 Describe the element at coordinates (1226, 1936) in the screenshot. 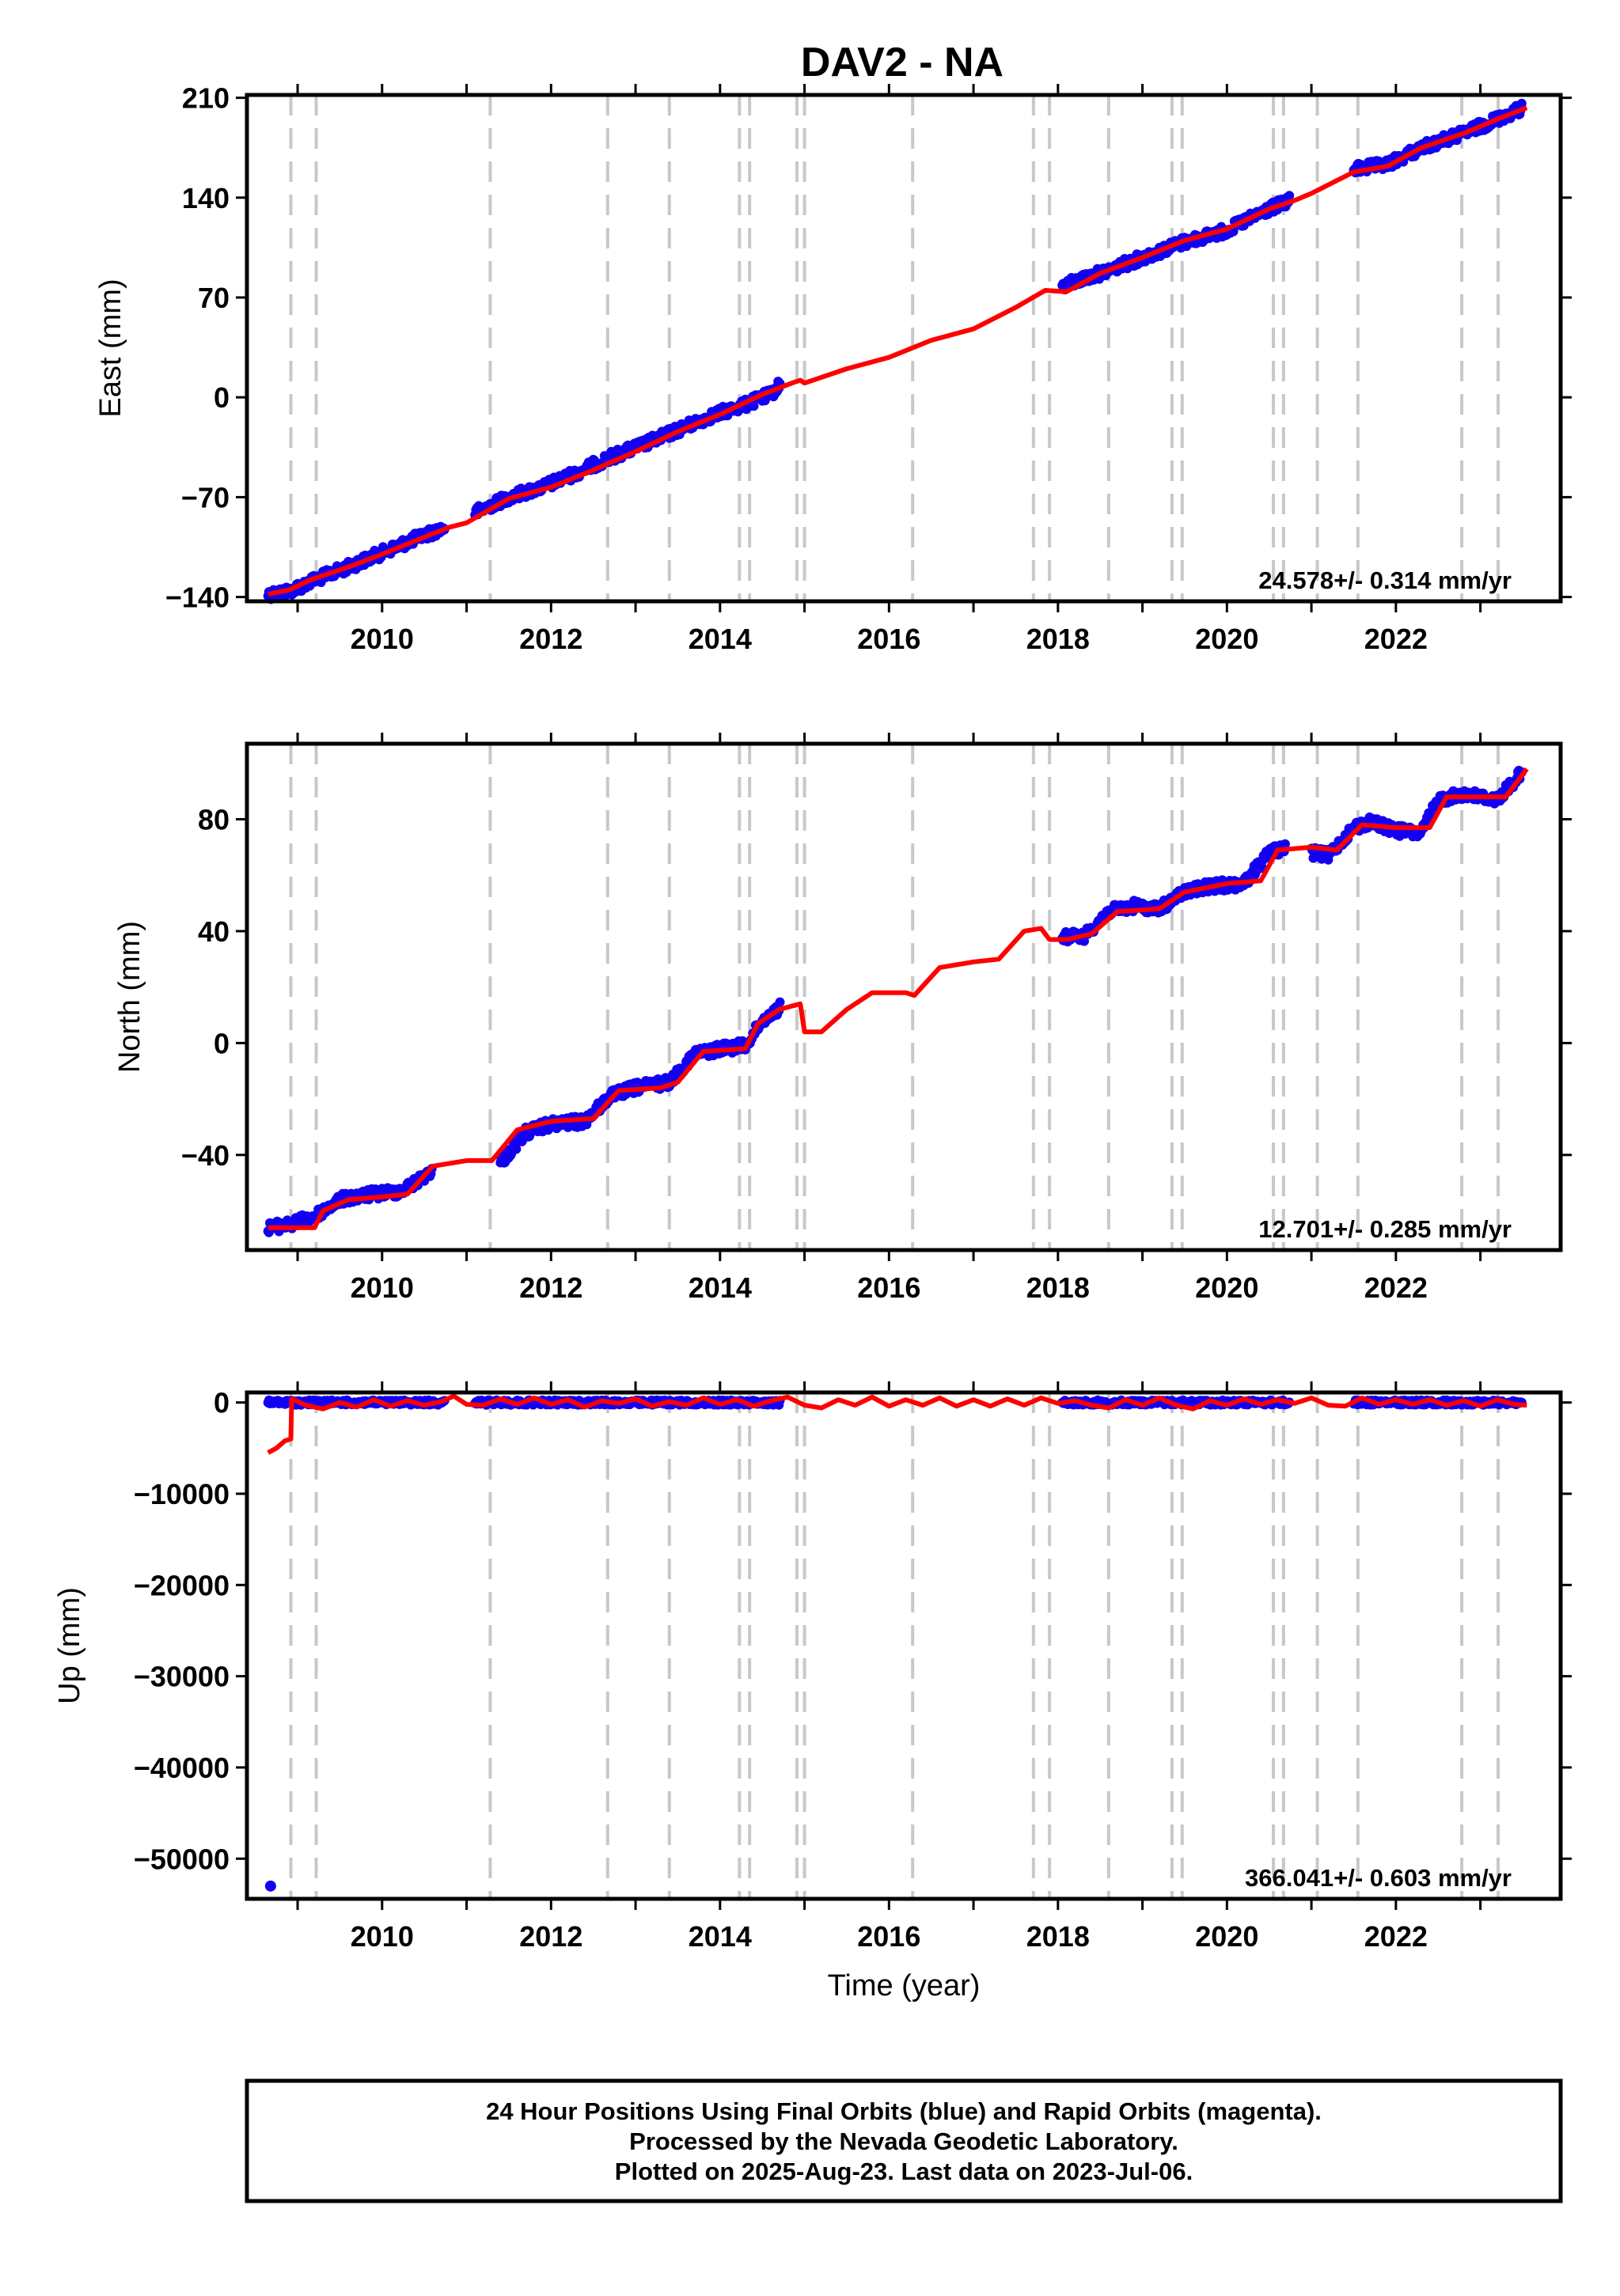

I see `up-x-tick-label: 2020` at that location.